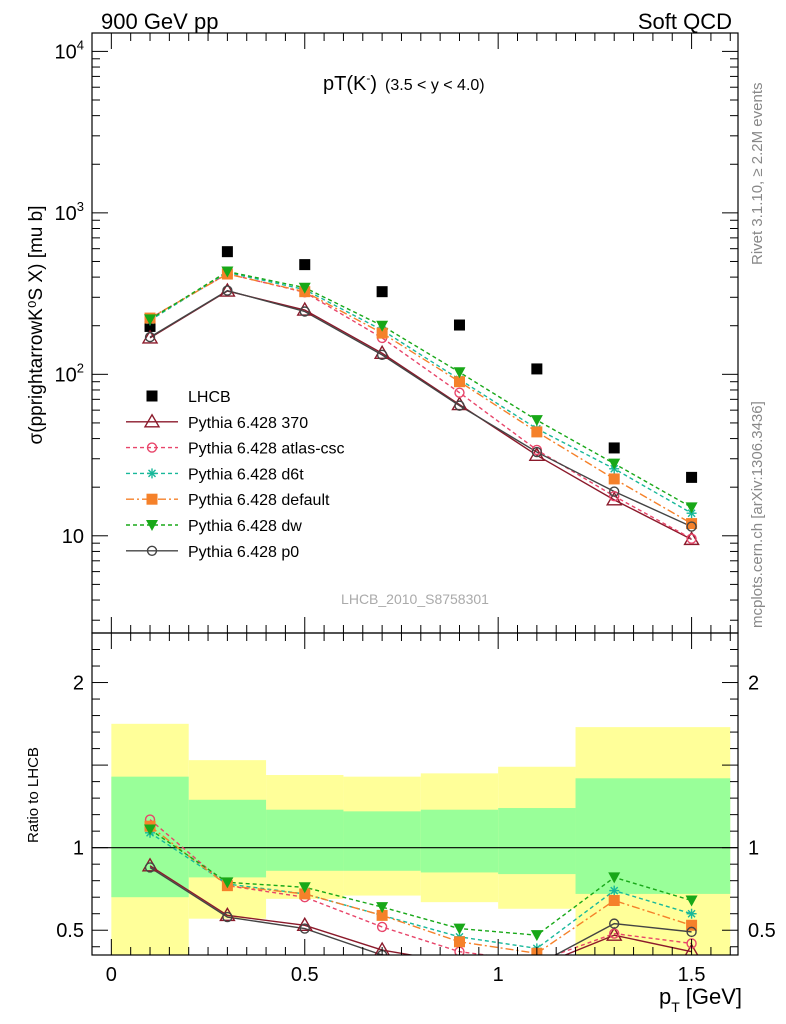  What do you see at coordinates (345, 84) in the screenshot?
I see `title-main: pT(K` at bounding box center [345, 84].